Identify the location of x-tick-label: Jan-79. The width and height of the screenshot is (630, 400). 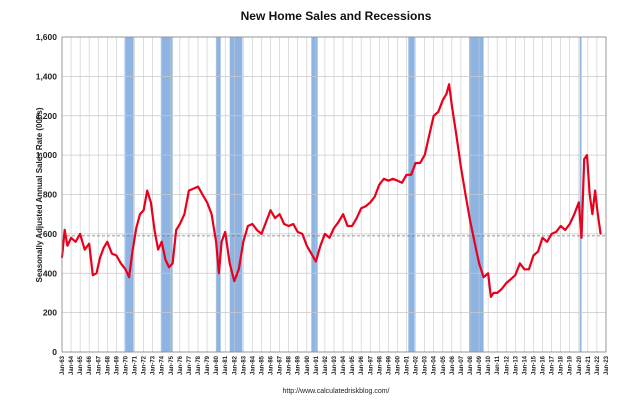
(208, 365).